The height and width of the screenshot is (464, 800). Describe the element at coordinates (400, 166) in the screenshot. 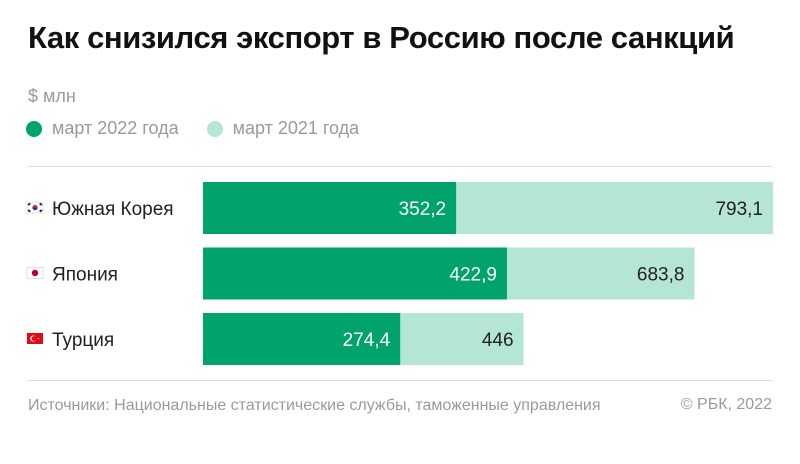

I see `top-divider` at that location.